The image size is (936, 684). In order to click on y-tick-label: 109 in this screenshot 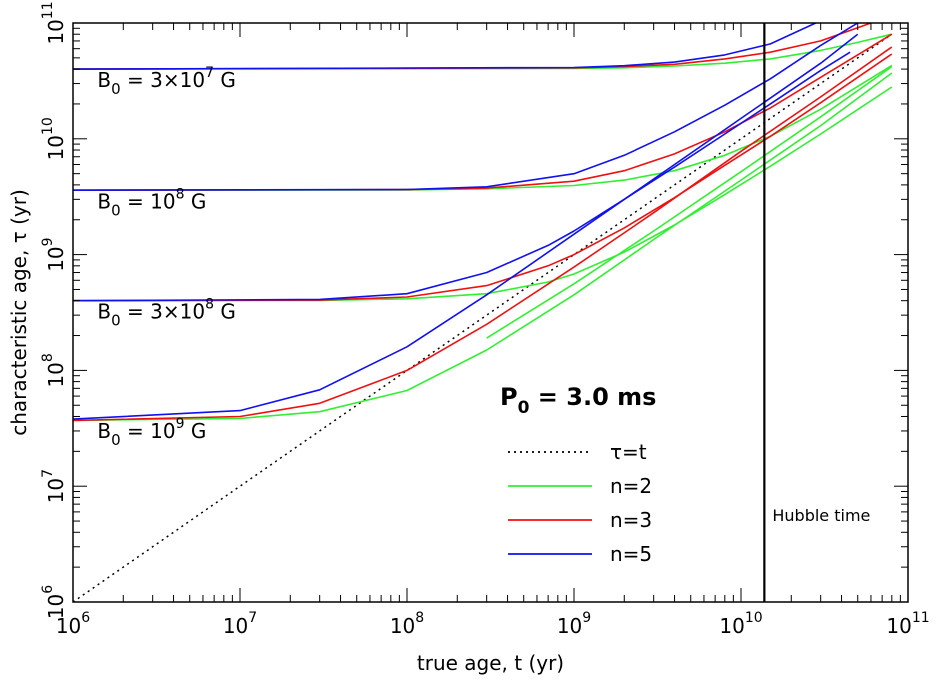, I will do `click(54, 254)`.